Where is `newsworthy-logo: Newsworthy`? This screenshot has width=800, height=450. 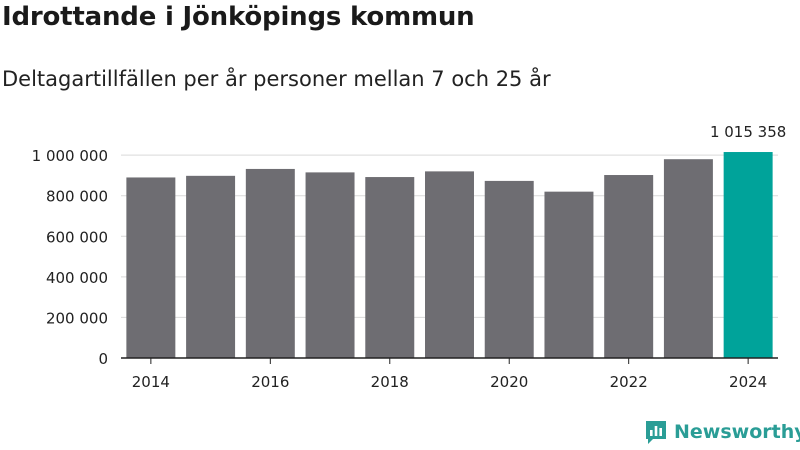
newsworthy-logo: Newsworthy is located at coordinates (722, 432).